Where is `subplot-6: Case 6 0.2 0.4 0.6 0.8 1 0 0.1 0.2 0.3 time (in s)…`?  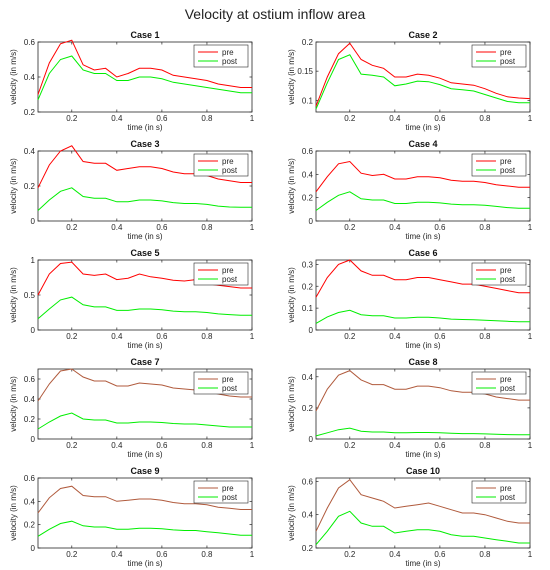
subplot-6: Case 6 0.2 0.4 0.6 0.8 1 0 0.1 0.2 0.3 time (in s)… is located at coordinates (410, 299).